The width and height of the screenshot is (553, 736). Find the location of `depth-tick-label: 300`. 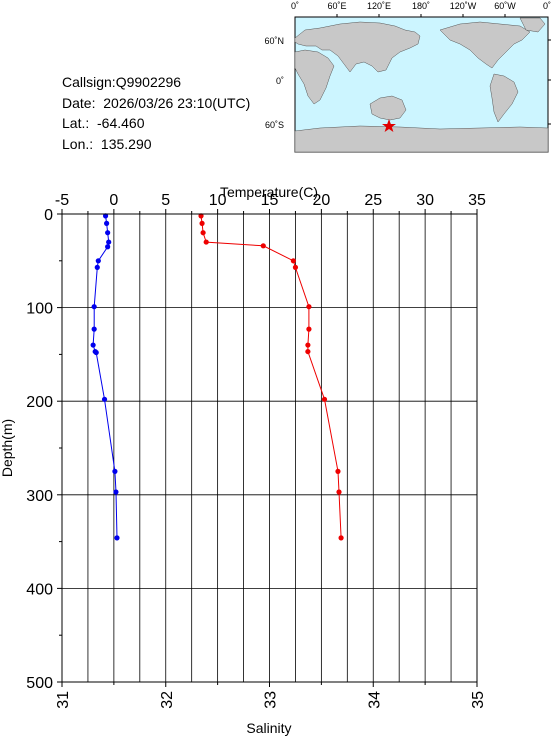

depth-tick-label: 300 is located at coordinates (39, 496).